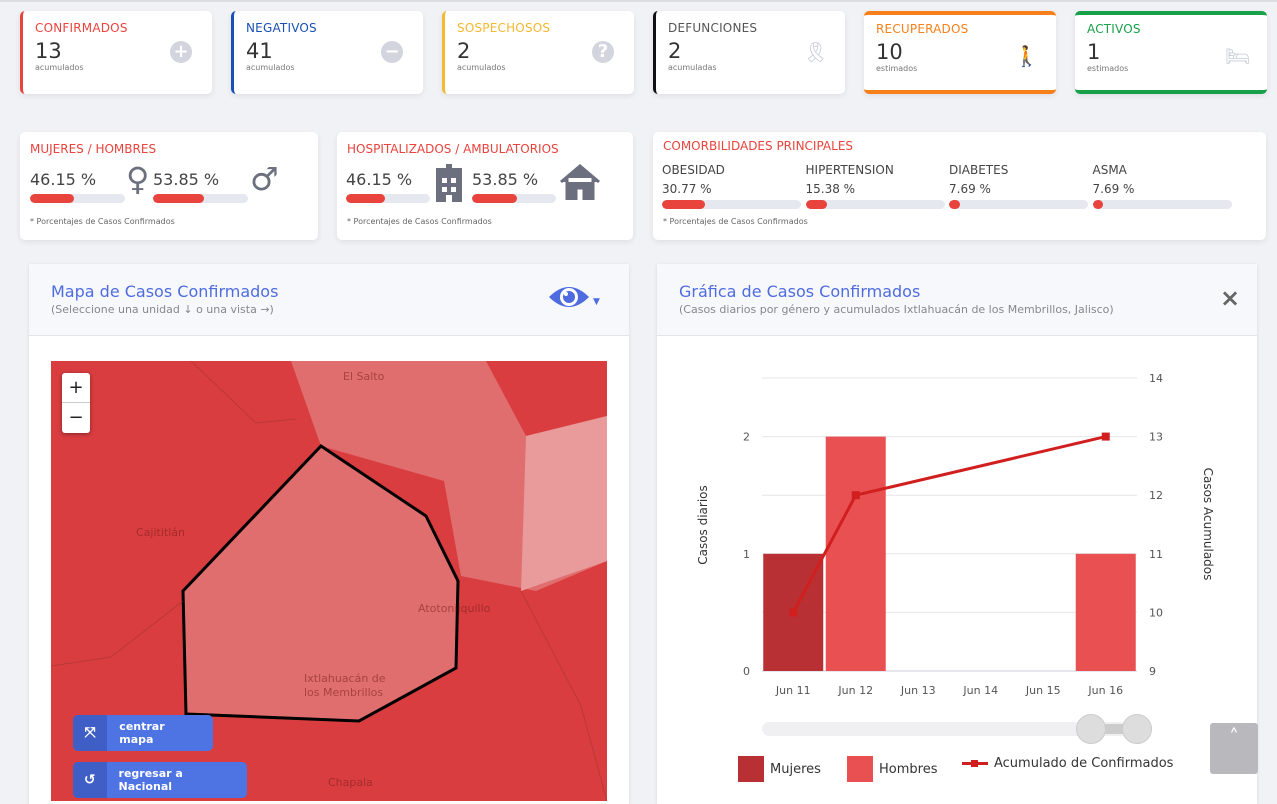  Describe the element at coordinates (1238, 56) in the screenshot. I see `bed-icon: 🛏` at that location.